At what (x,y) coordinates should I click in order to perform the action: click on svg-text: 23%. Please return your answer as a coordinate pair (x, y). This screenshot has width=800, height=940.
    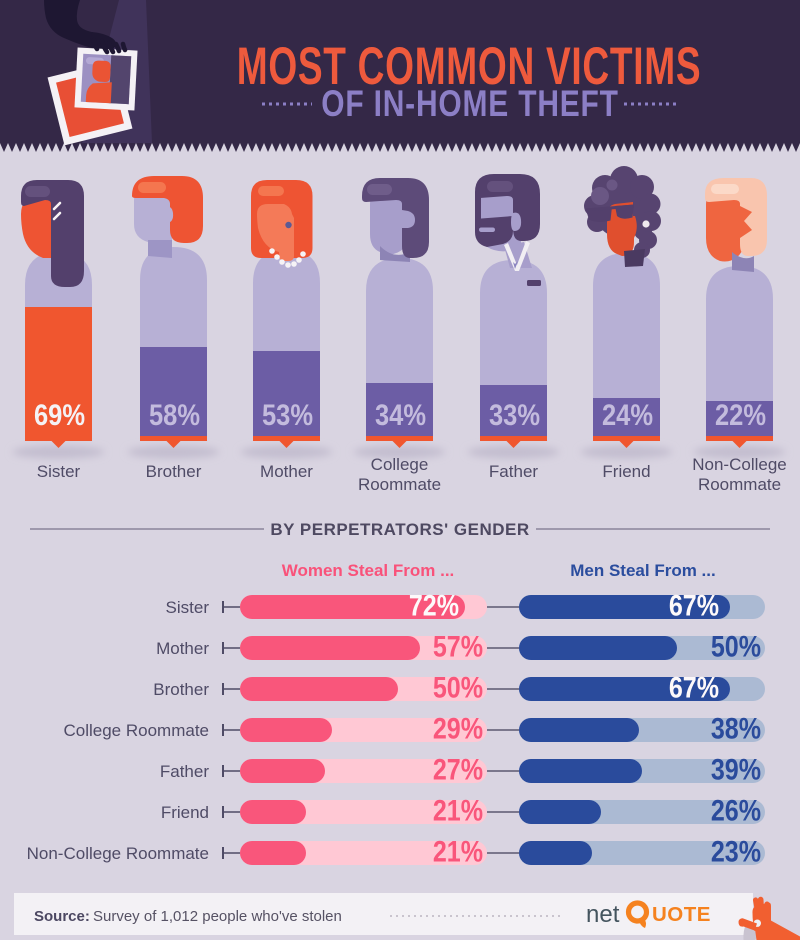
    Looking at the image, I should click on (736, 851).